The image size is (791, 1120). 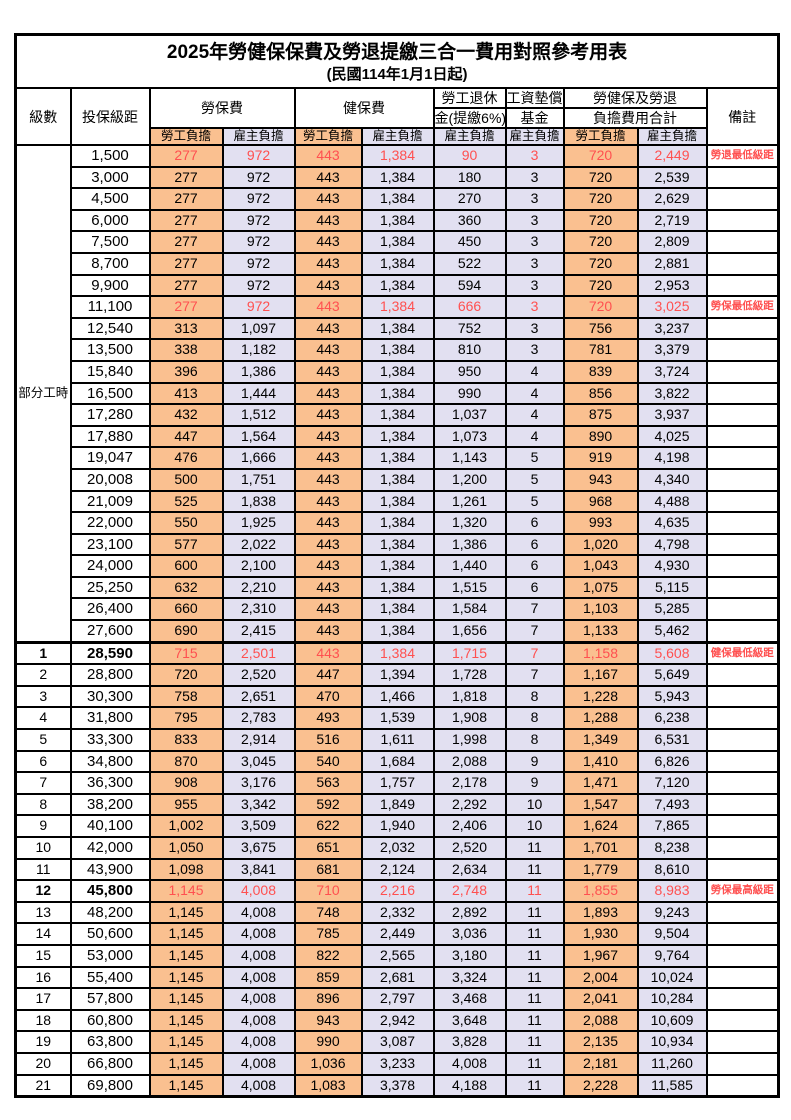 I want to click on cell-total-employee: 1,779, so click(x=600, y=869).